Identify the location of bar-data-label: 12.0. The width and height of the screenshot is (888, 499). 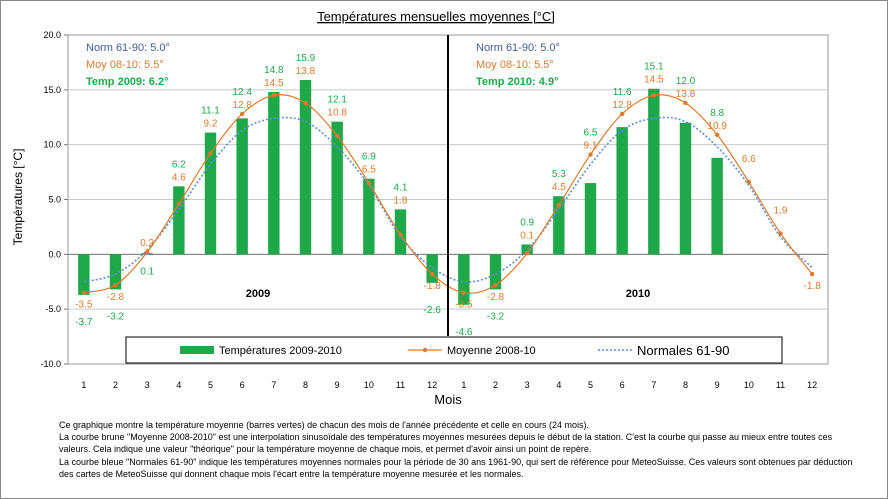
(686, 81).